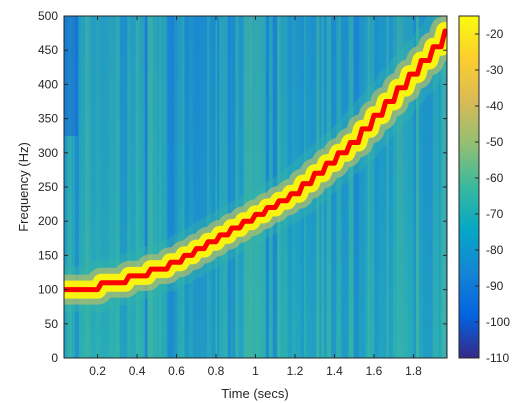 The image size is (529, 403). Describe the element at coordinates (495, 34) in the screenshot. I see `colorbar-tick-label: -20` at that location.